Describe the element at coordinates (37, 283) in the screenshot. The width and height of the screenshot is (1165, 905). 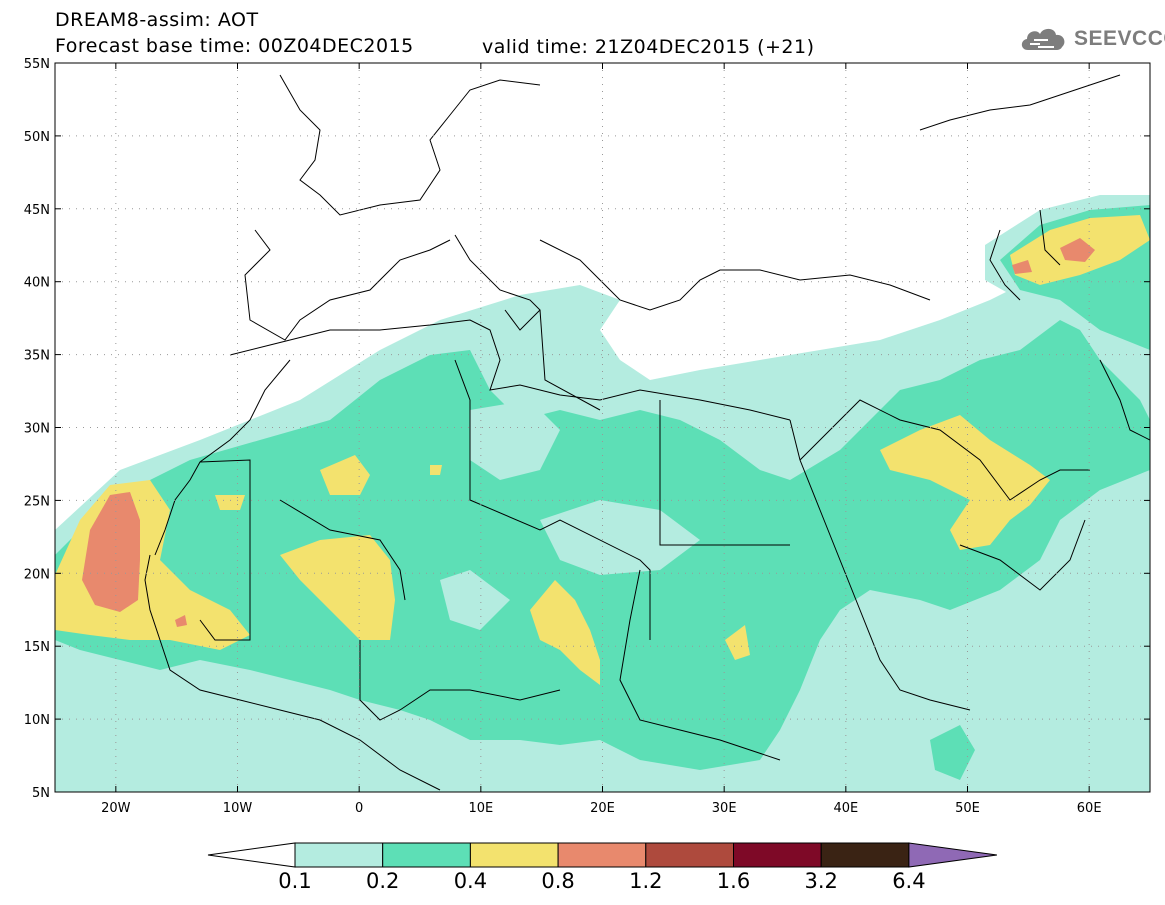
I see `lat-tick-label: 40N` at that location.